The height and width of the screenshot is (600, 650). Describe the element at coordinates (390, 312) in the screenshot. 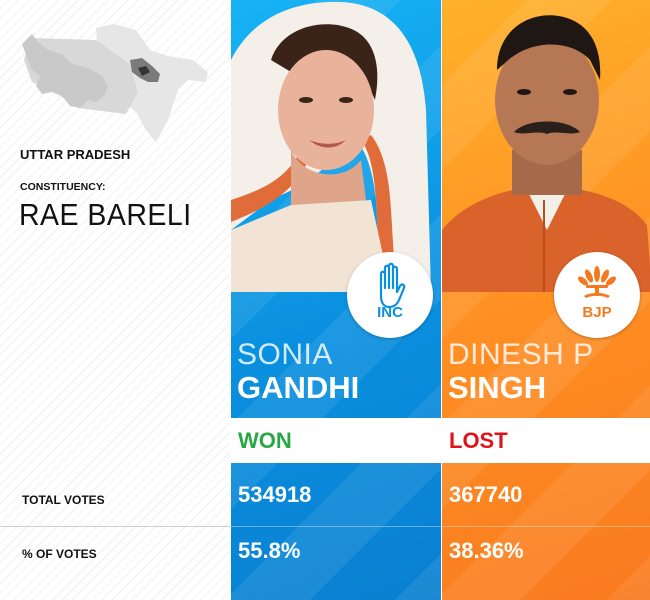

I see `party-label-inc: INC` at that location.